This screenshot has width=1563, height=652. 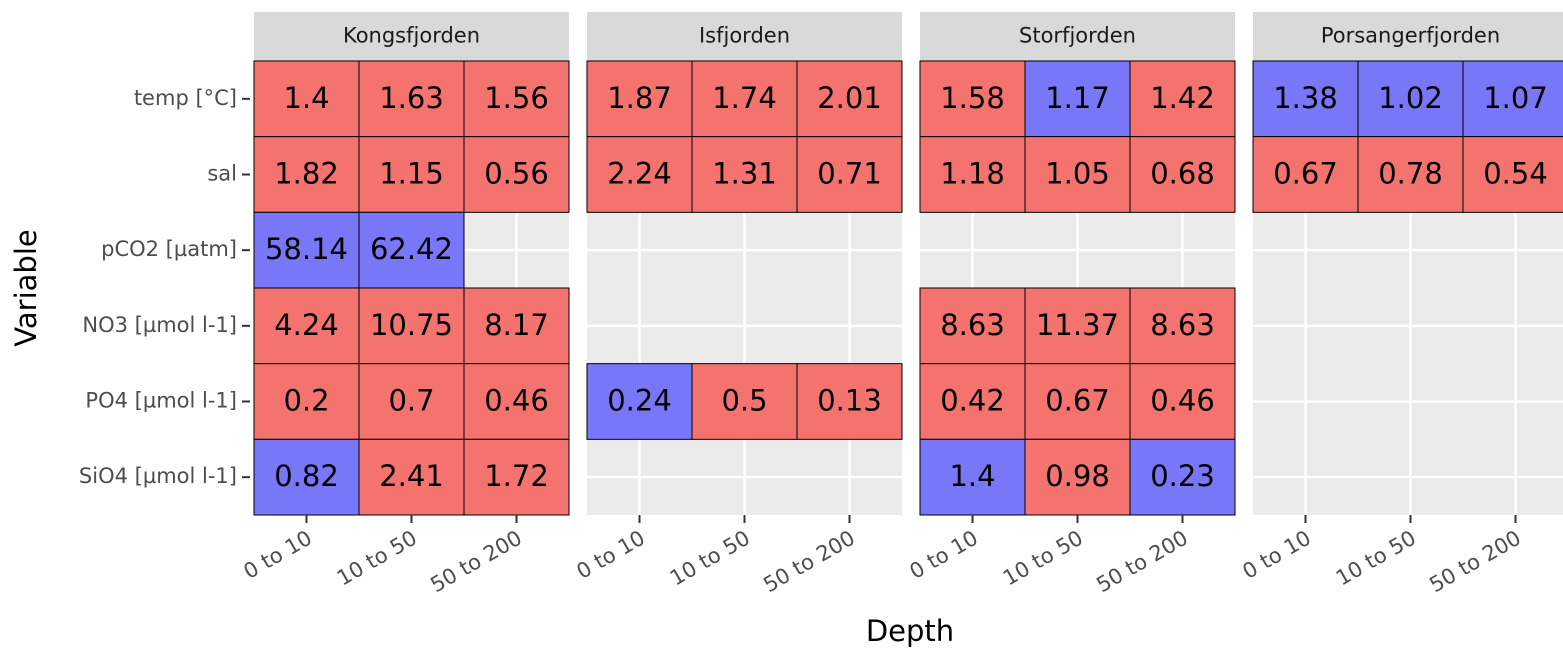 I want to click on cell-label: 10.75, so click(x=411, y=325).